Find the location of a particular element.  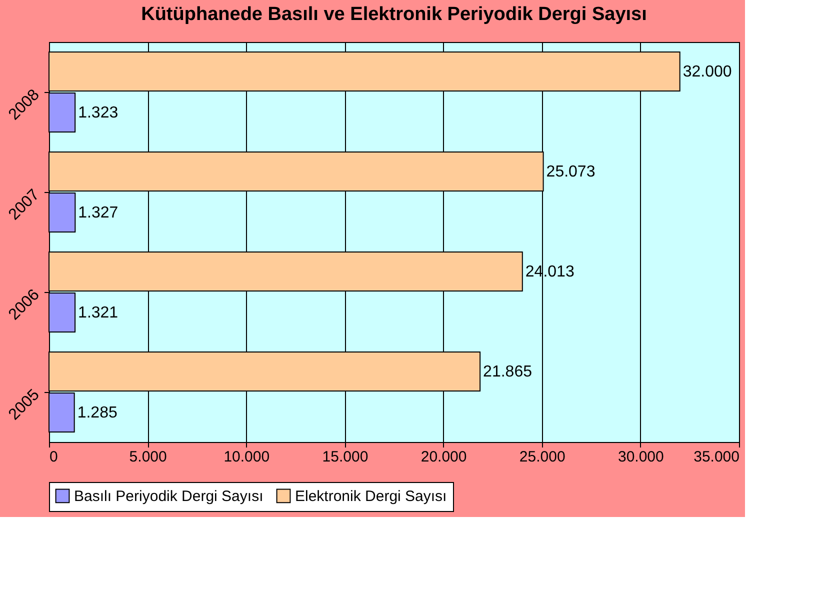

x-tick-label: 35.000 is located at coordinates (717, 457).